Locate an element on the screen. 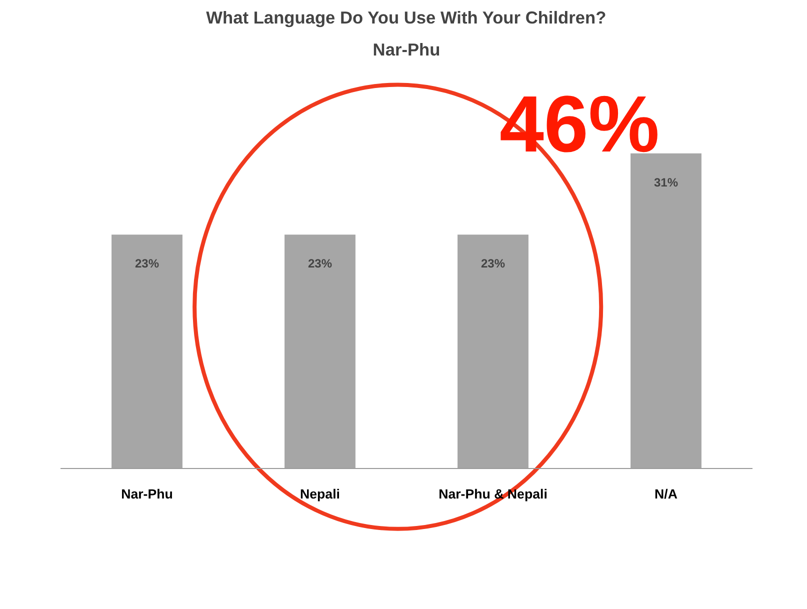 The height and width of the screenshot is (609, 807). data-label: 31% is located at coordinates (666, 182).